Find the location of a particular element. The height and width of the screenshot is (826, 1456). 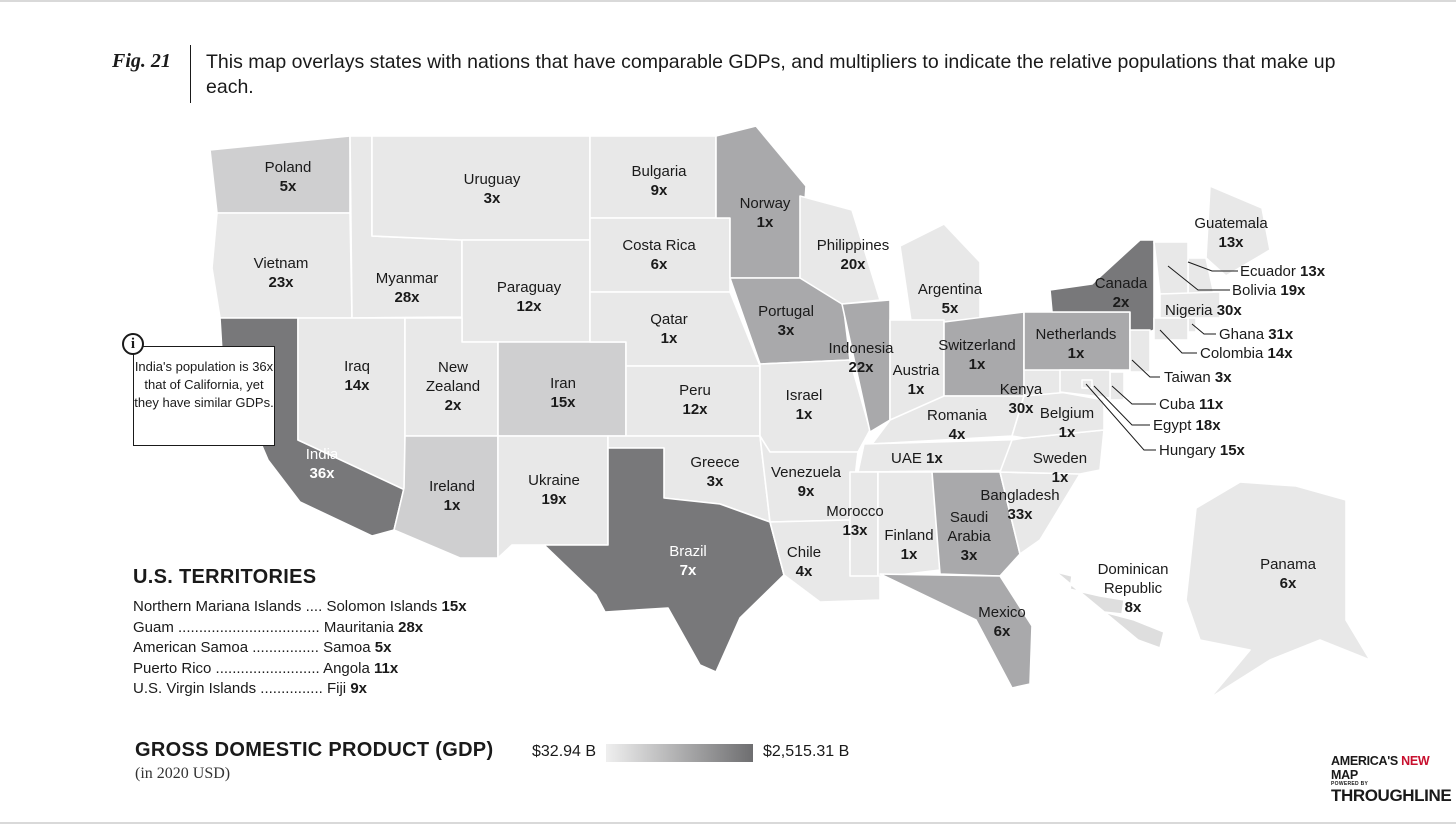

state-name-me: Guatemala is located at coordinates (1231, 223).